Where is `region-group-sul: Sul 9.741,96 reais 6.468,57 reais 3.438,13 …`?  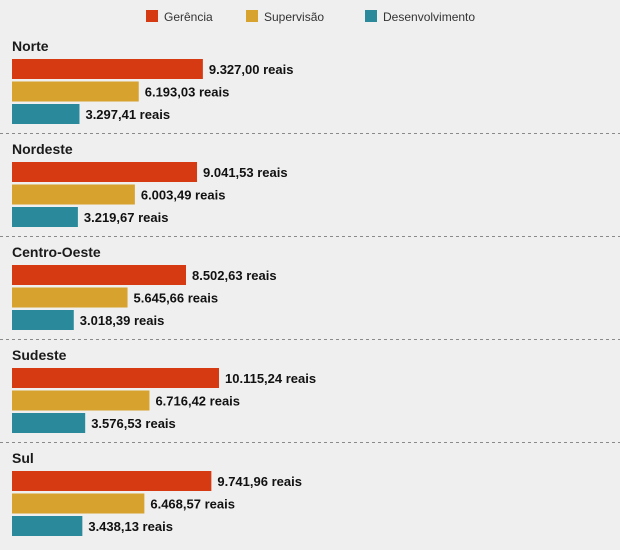 region-group-sul: Sul 9.741,96 reais 6.468,57 reais 3.438,13 … is located at coordinates (157, 493).